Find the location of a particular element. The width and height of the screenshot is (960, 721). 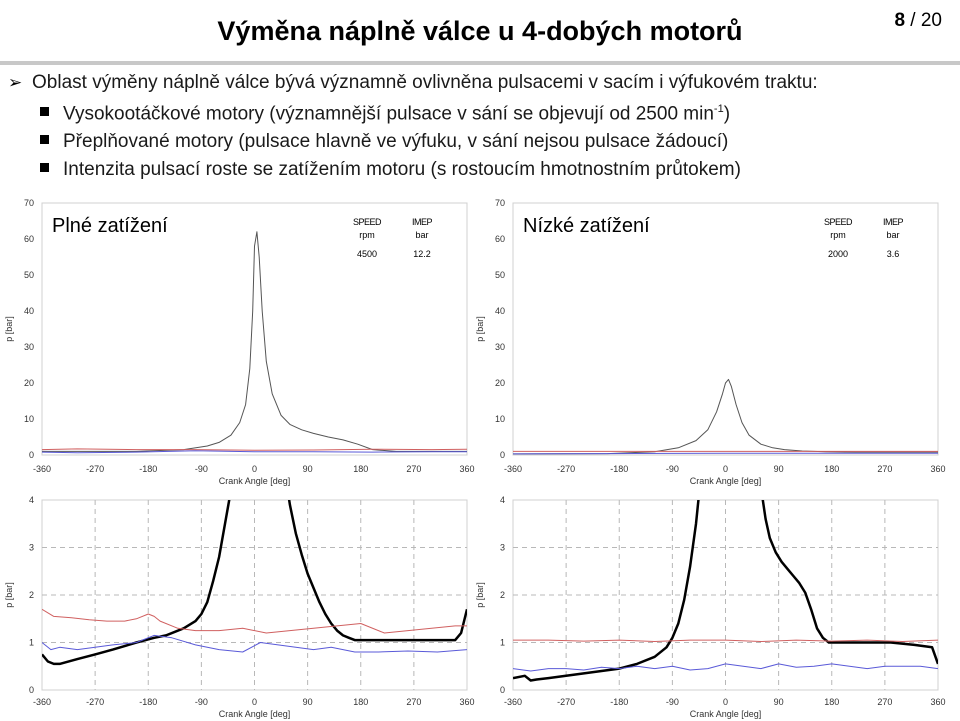

sub-bullet-1-superscript: -1 is located at coordinates (718, 109).